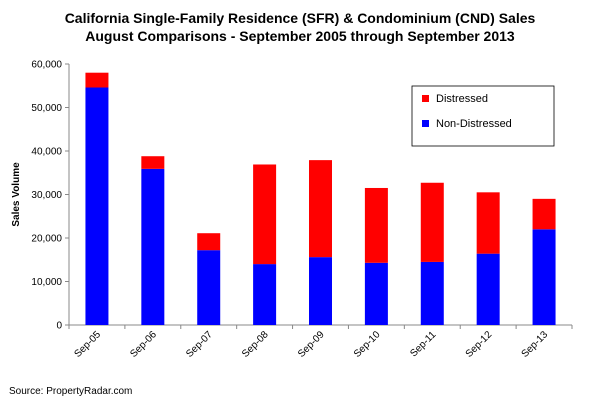 Image resolution: width=600 pixels, height=408 pixels. Describe the element at coordinates (59, 326) in the screenshot. I see `y-tick-label: 0` at that location.